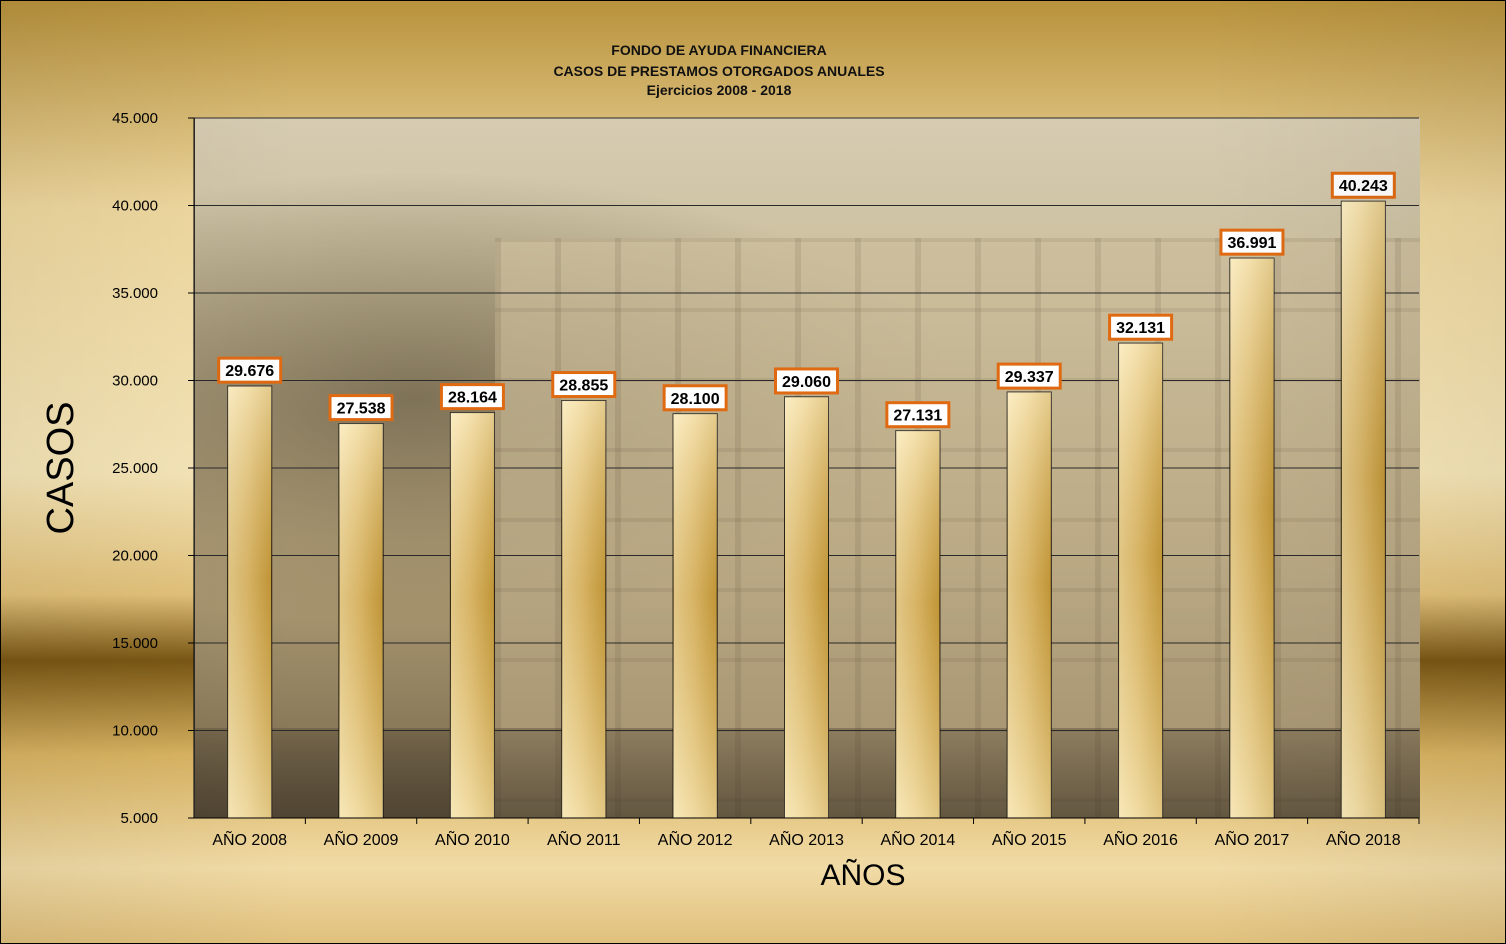 The height and width of the screenshot is (944, 1506). I want to click on data-label: 28.855, so click(584, 385).